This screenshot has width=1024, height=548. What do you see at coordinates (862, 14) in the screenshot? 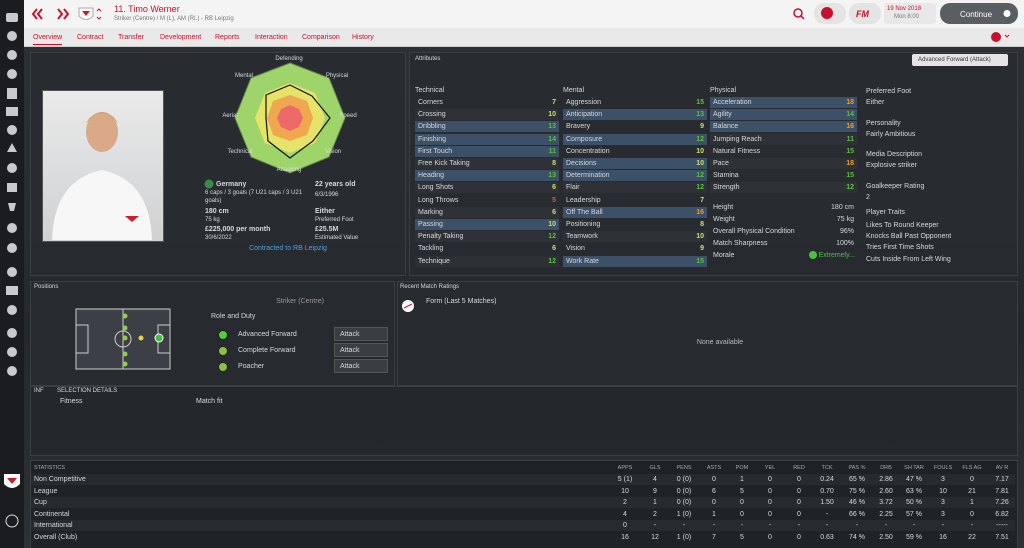
I see `svg-text: FM` at bounding box center [862, 14].